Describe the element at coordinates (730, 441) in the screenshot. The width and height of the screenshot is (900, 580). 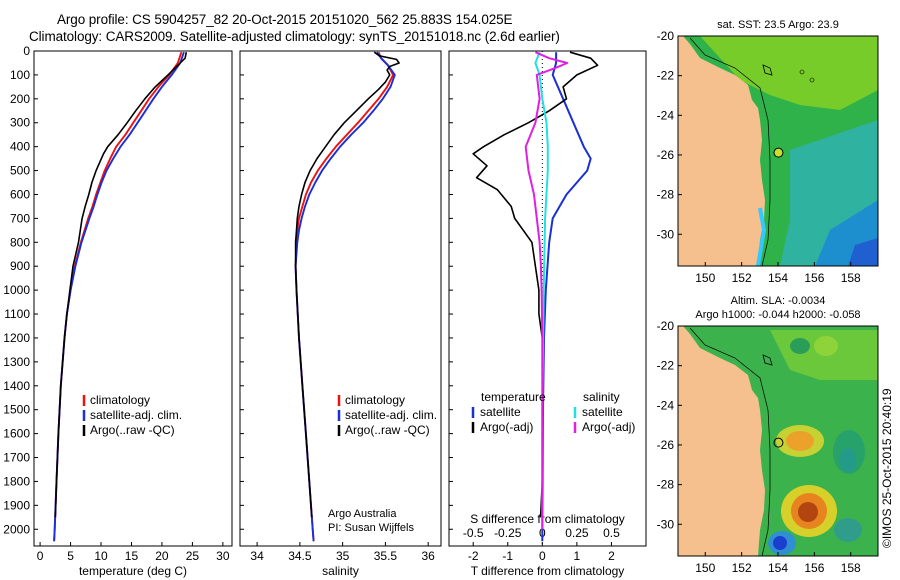
I see `sla-shelf-line` at that location.